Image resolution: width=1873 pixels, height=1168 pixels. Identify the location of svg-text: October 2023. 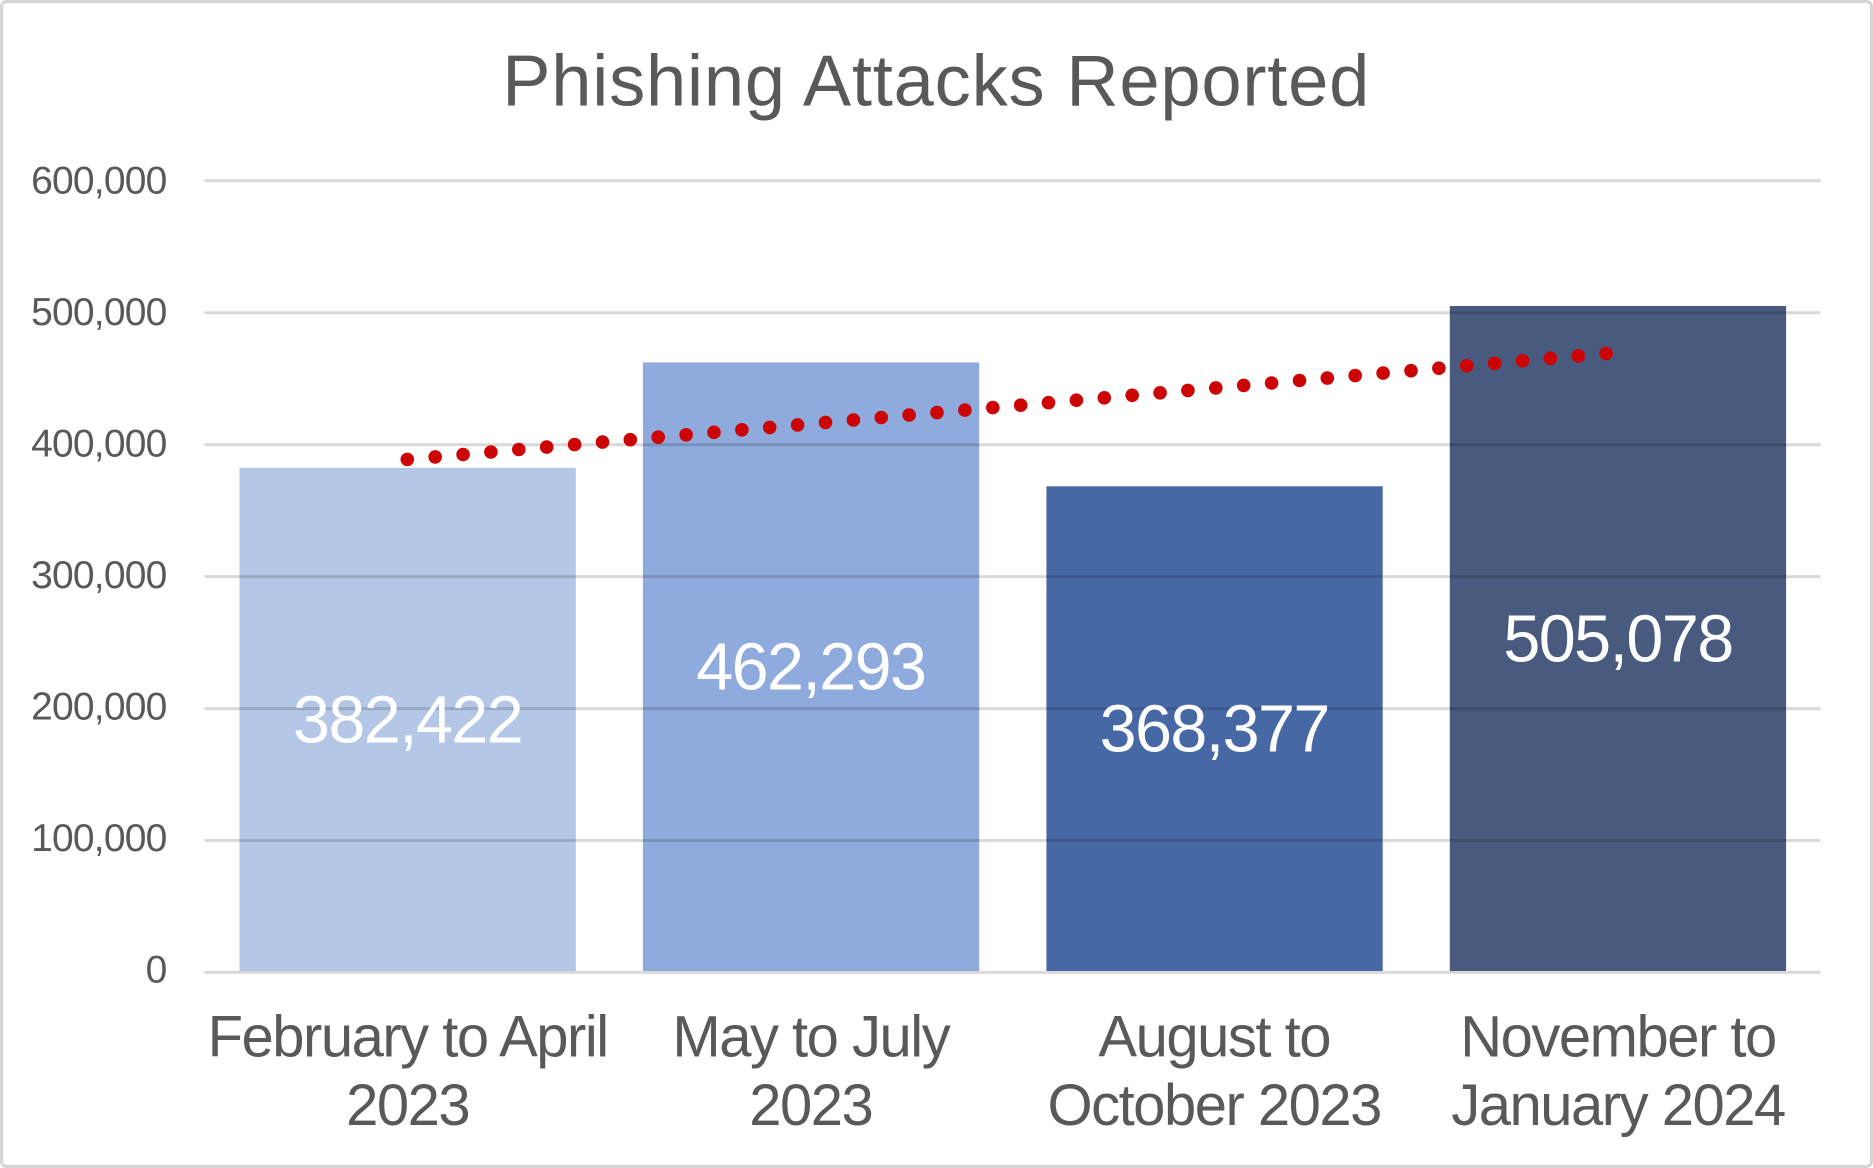
(1213, 1105).